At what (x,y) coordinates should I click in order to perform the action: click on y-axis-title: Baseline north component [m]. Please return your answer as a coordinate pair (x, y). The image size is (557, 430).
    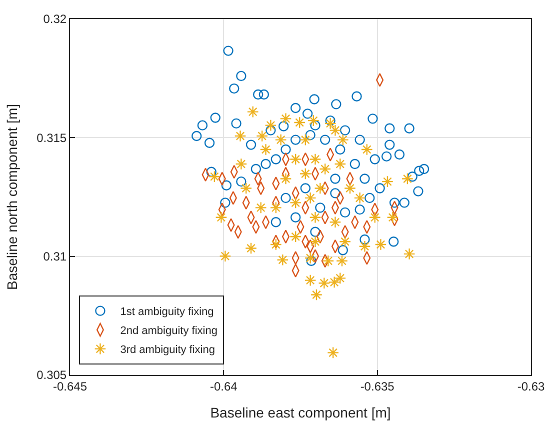
    Looking at the image, I should click on (12, 197).